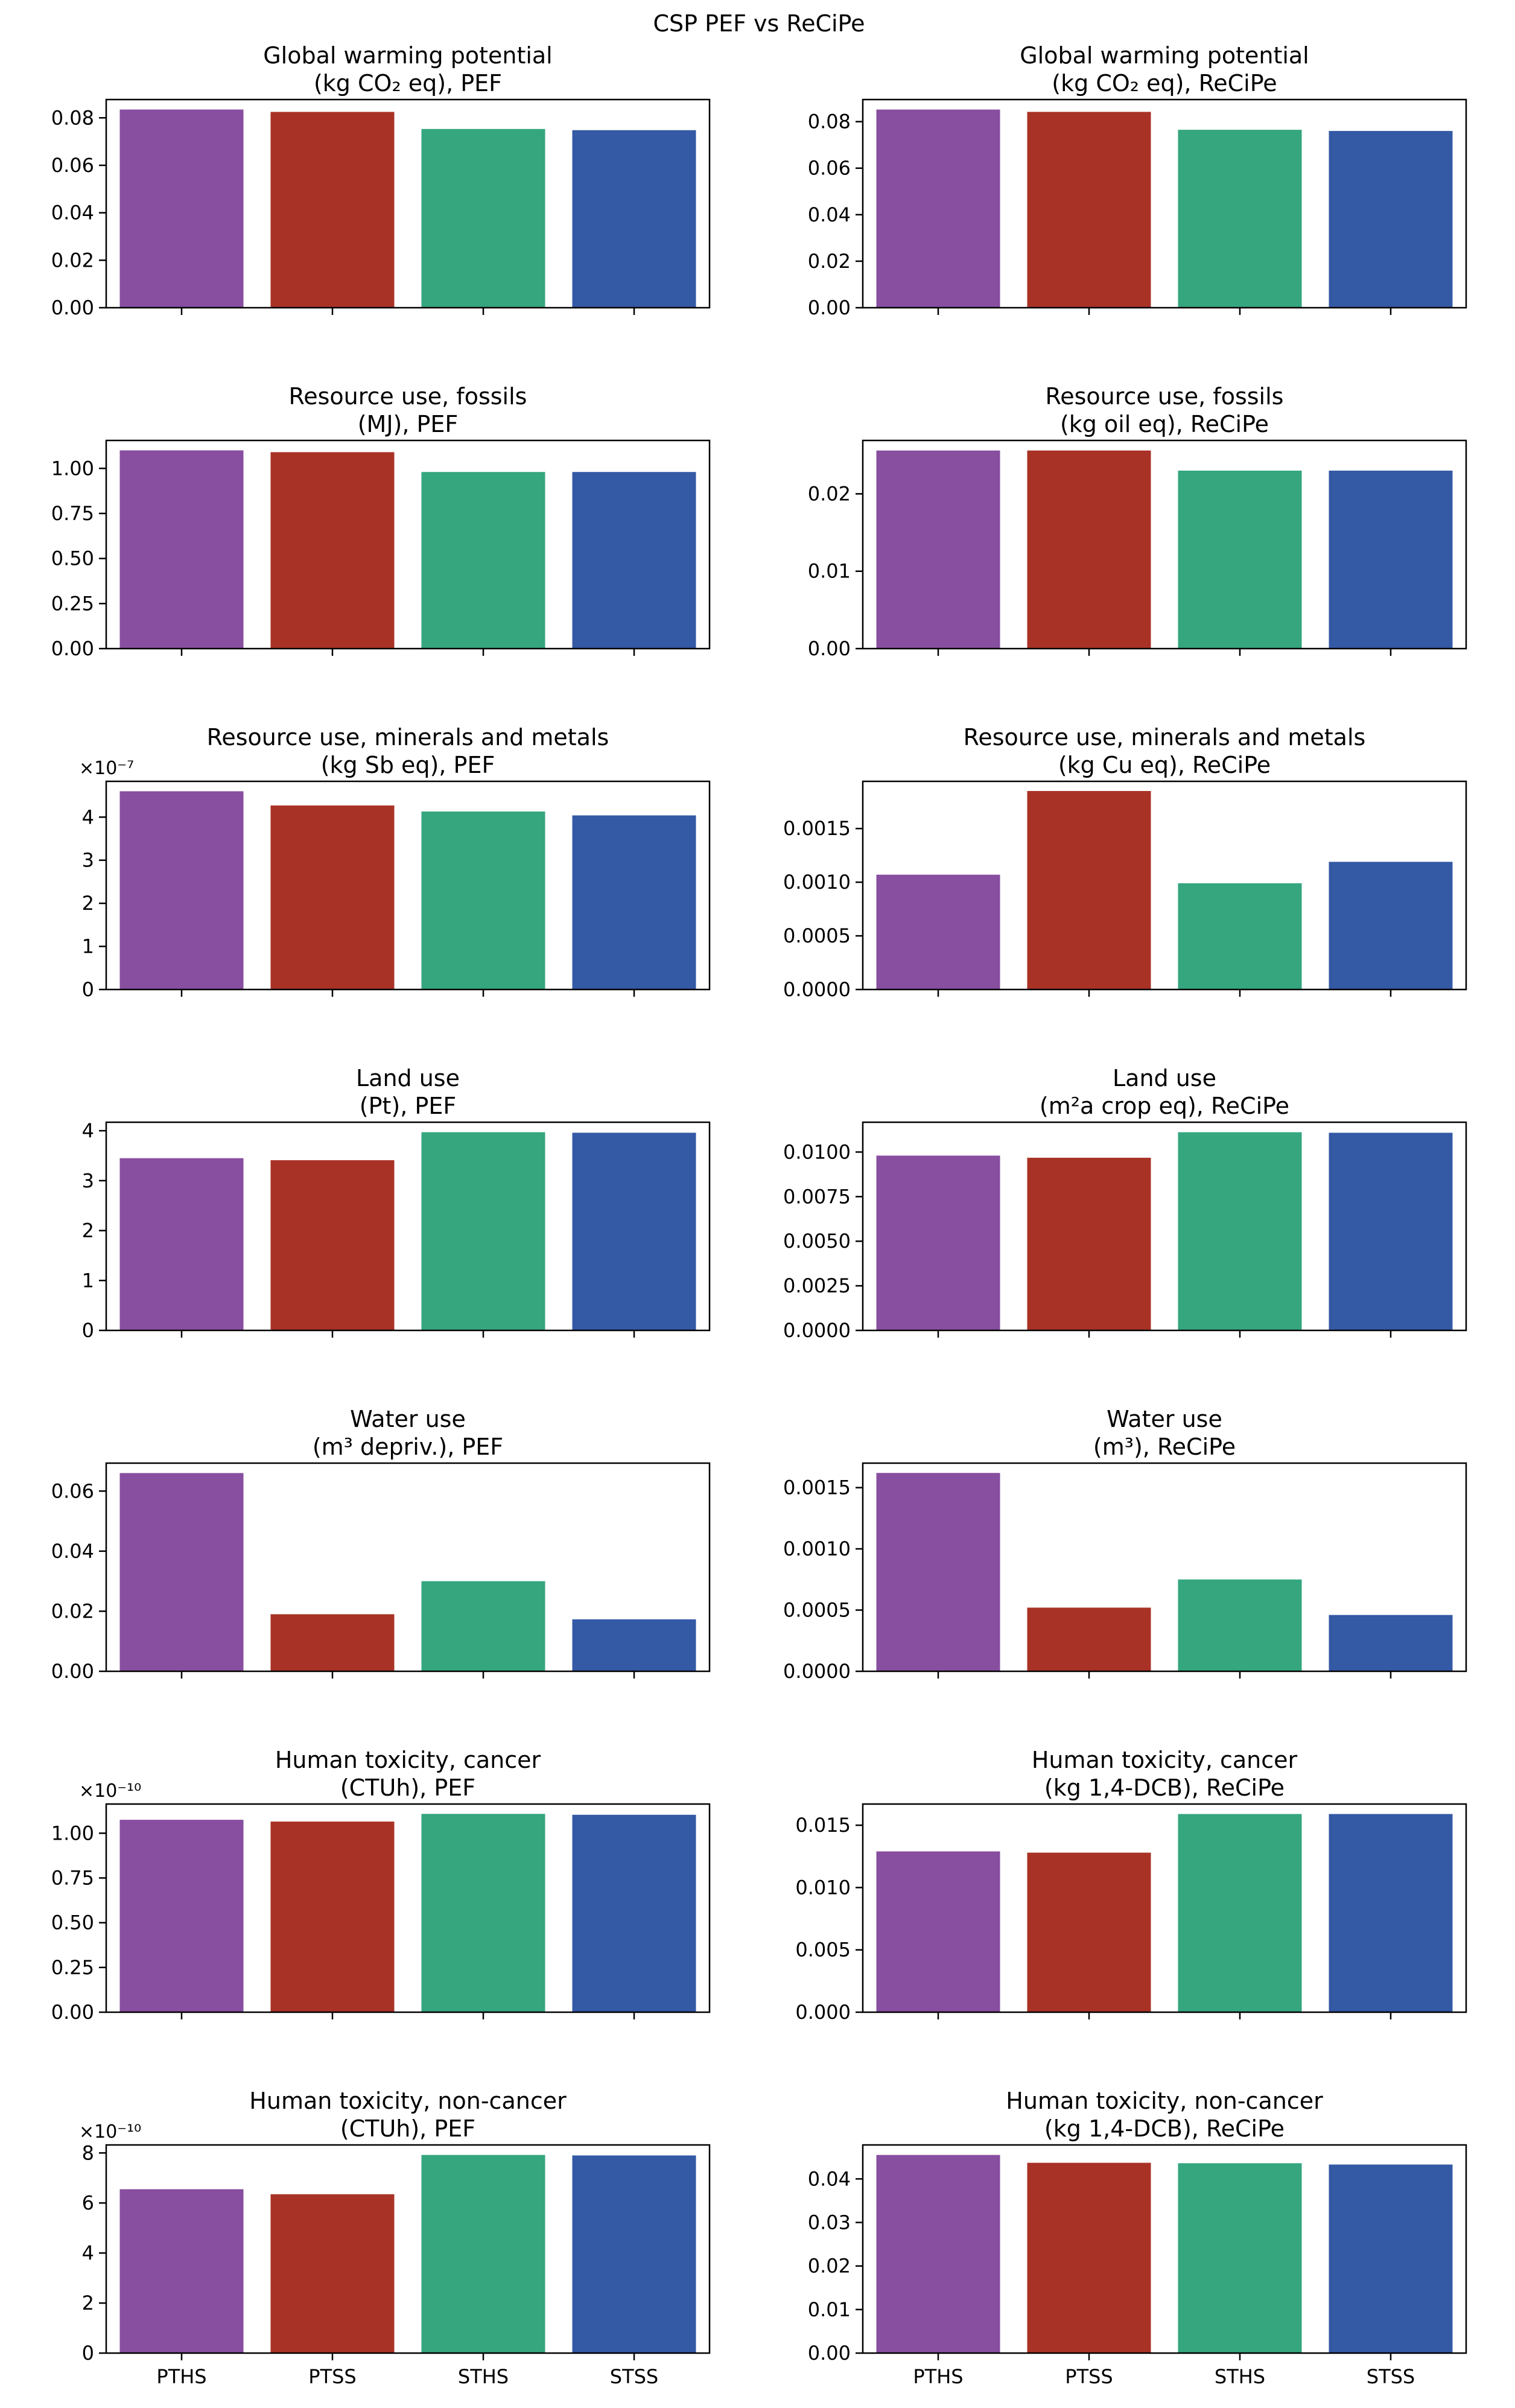  Describe the element at coordinates (408, 83) in the screenshot. I see `subplot-title: (kg CO₂ eq), PEF` at that location.